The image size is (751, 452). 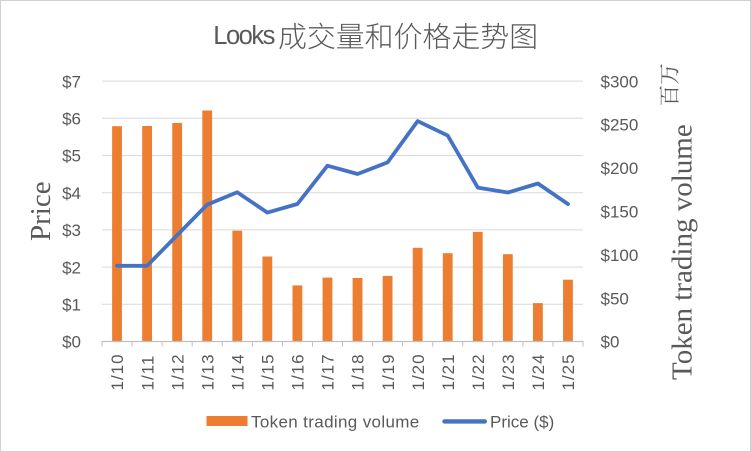 What do you see at coordinates (538, 371) in the screenshot?
I see `svg-text: 1/24` at bounding box center [538, 371].